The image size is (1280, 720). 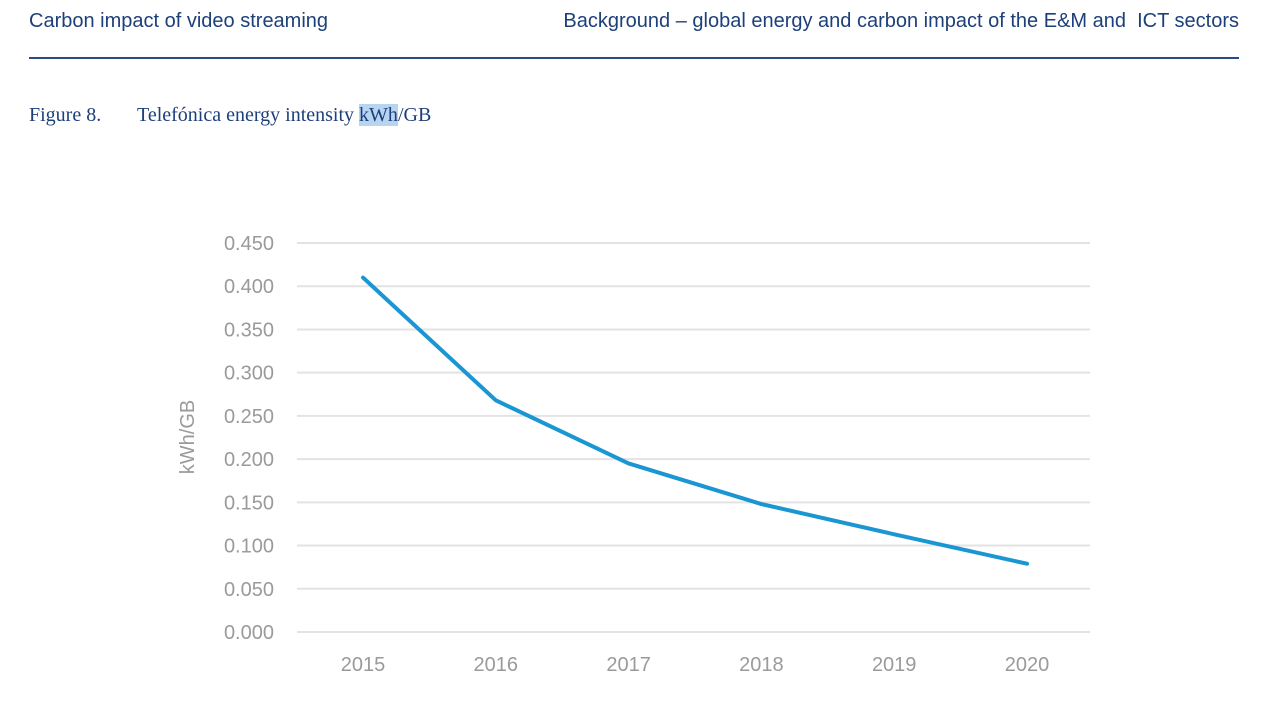 I want to click on y-tick-label: 0.400, so click(x=249, y=287).